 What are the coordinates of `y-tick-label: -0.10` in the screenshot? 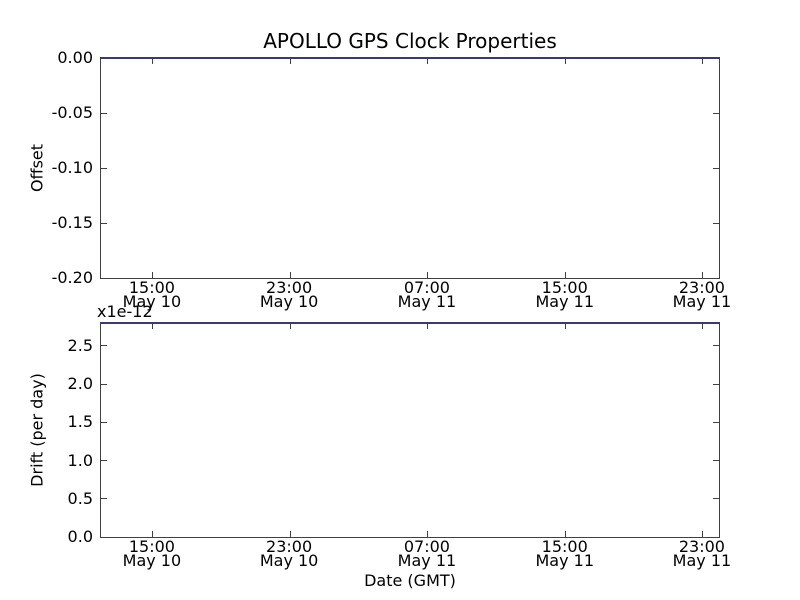 It's located at (72, 167).